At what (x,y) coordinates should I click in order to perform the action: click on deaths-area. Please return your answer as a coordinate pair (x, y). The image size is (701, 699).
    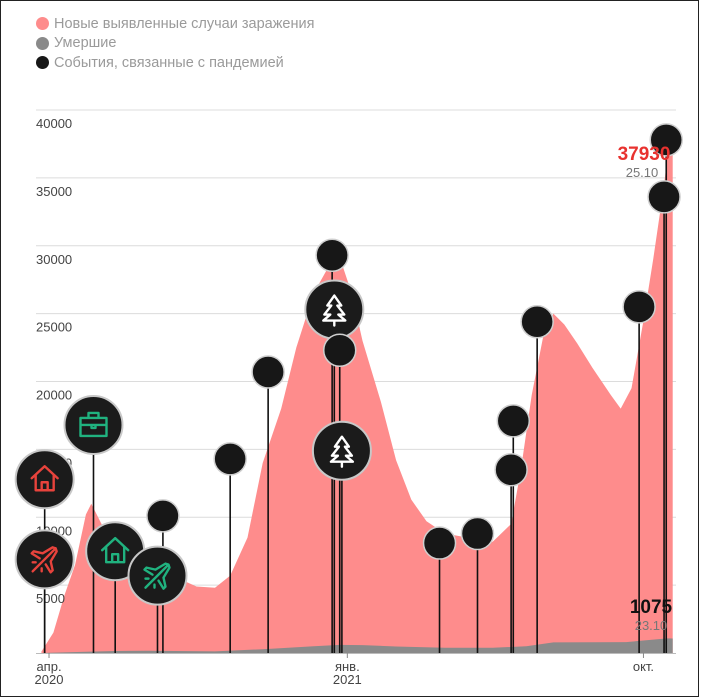
    Looking at the image, I should click on (357, 645).